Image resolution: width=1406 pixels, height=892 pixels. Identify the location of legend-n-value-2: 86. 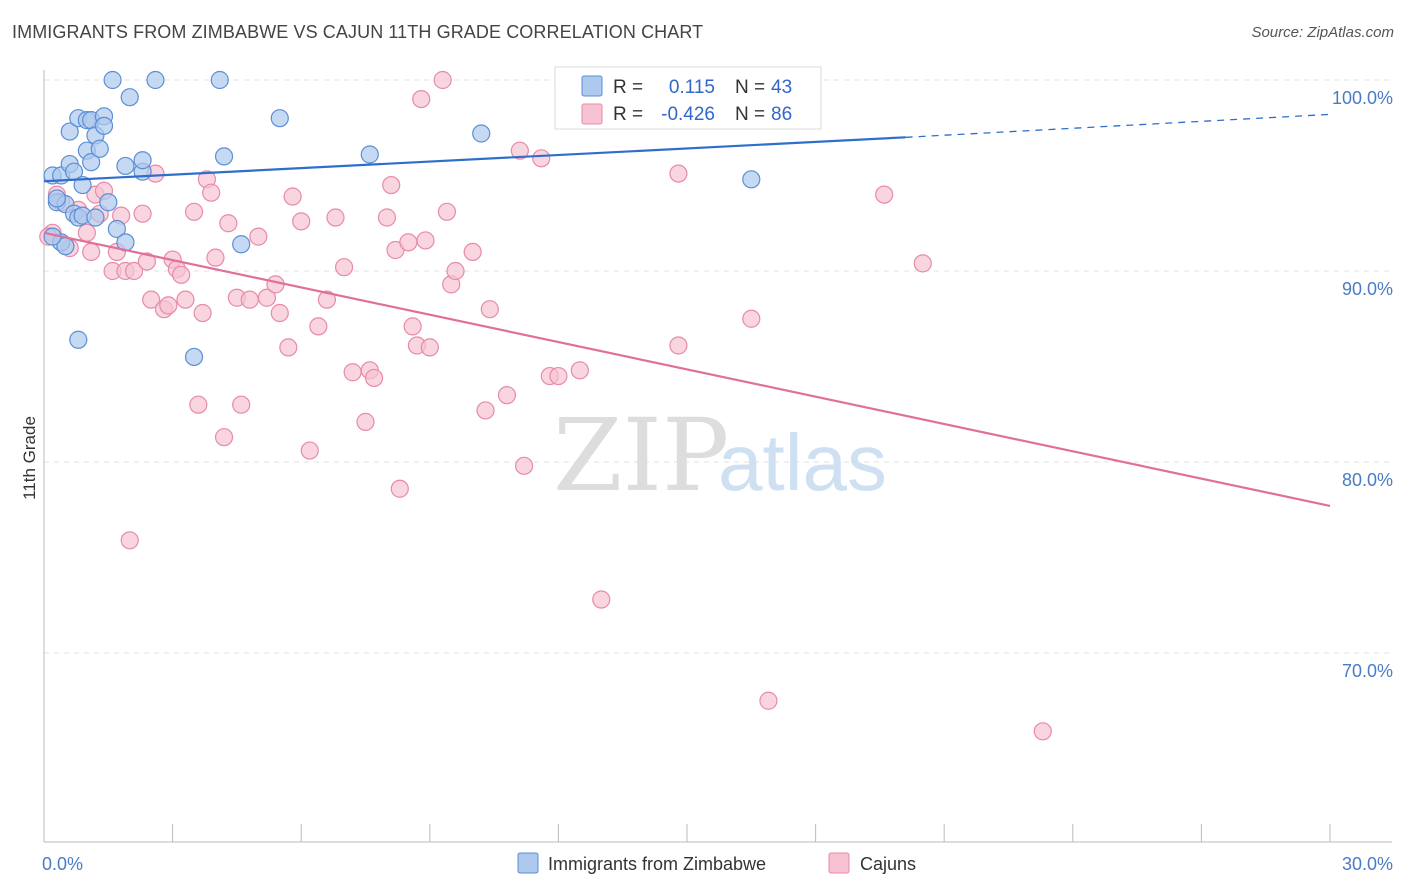
(781, 114).